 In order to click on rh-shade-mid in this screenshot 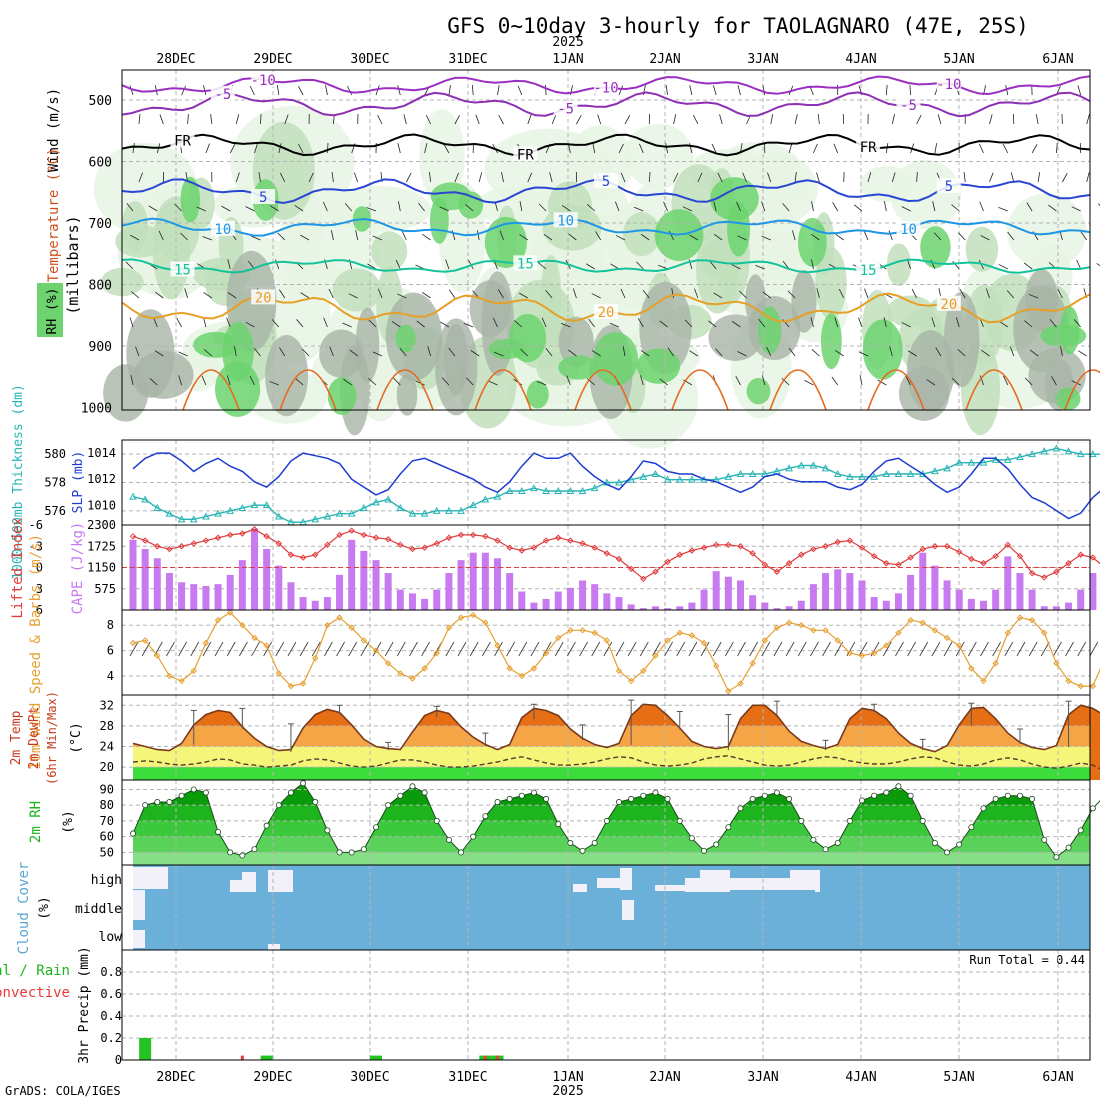, I will do `click(389, 251)`.